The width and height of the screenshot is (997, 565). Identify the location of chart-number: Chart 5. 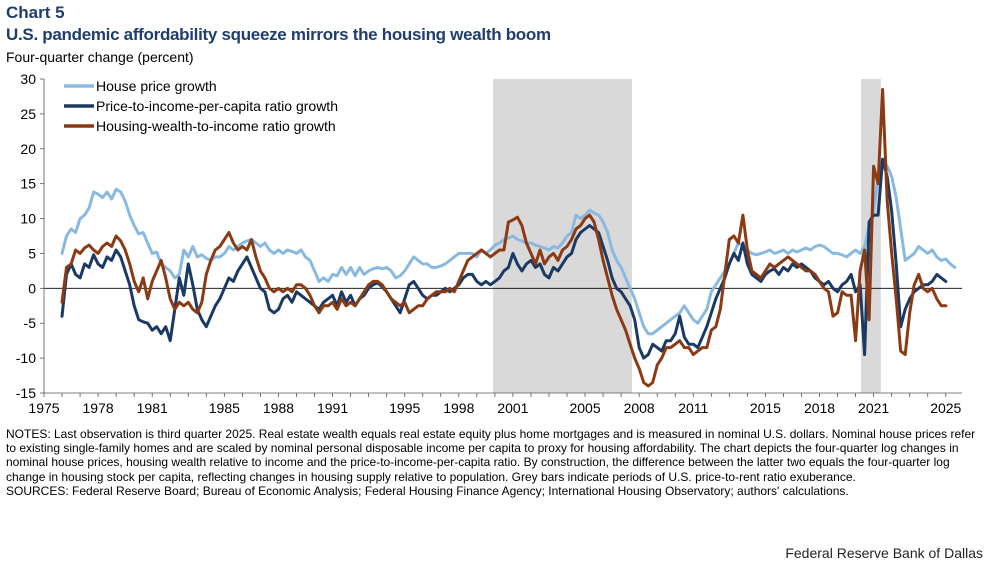
(35, 12).